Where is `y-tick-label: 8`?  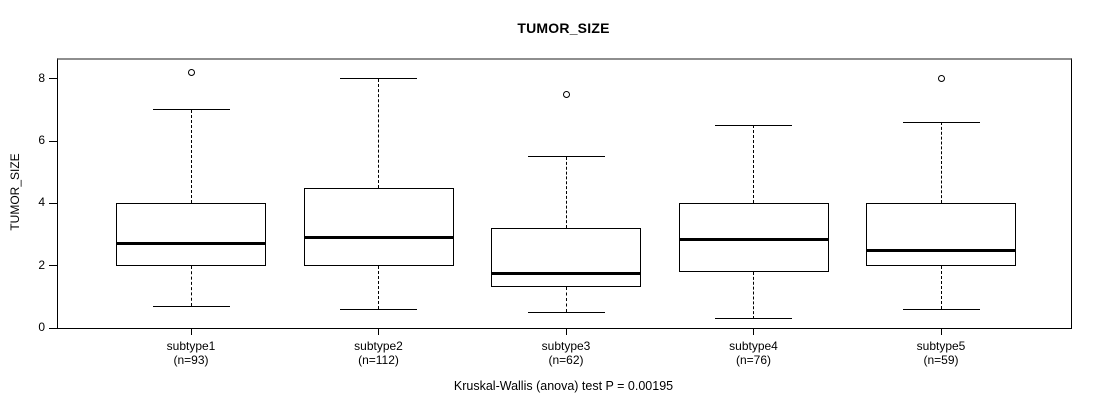 y-tick-label: 8 is located at coordinates (41, 77).